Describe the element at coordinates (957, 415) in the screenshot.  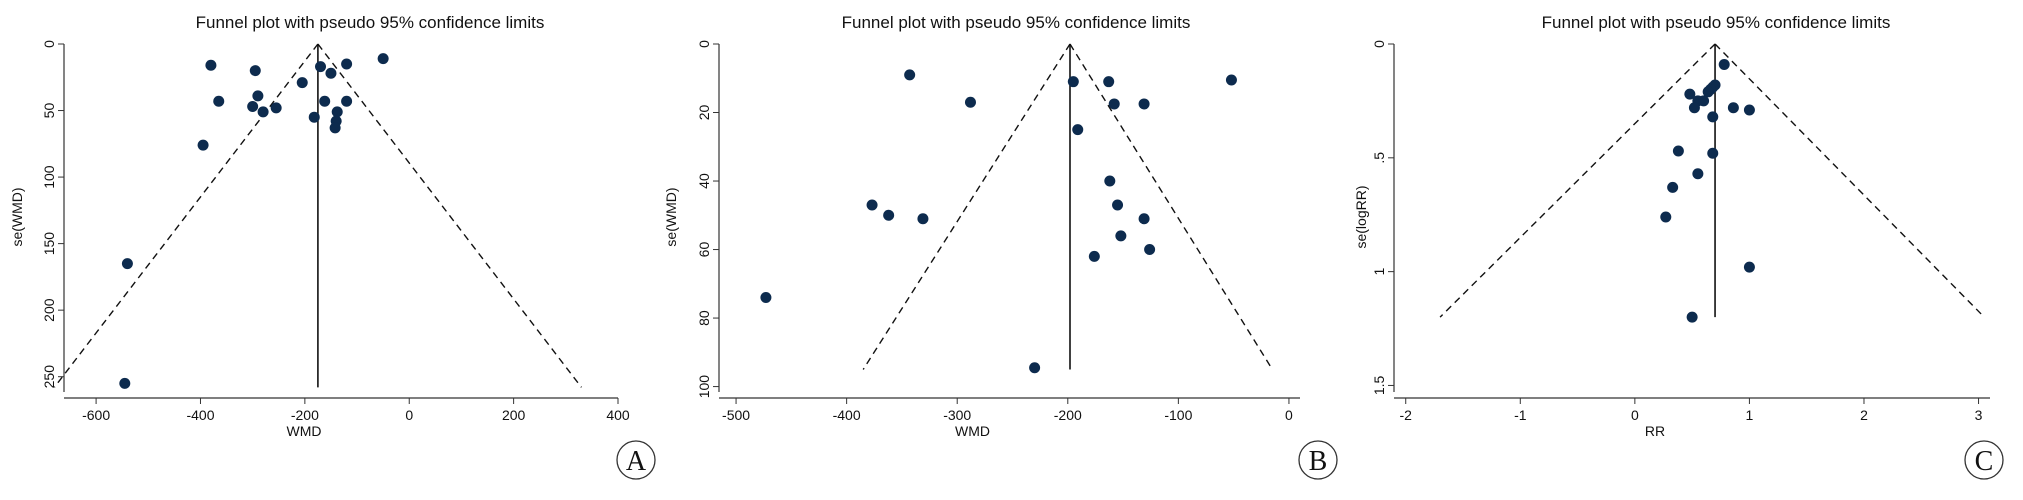
I see `x-tick-label: -300` at that location.